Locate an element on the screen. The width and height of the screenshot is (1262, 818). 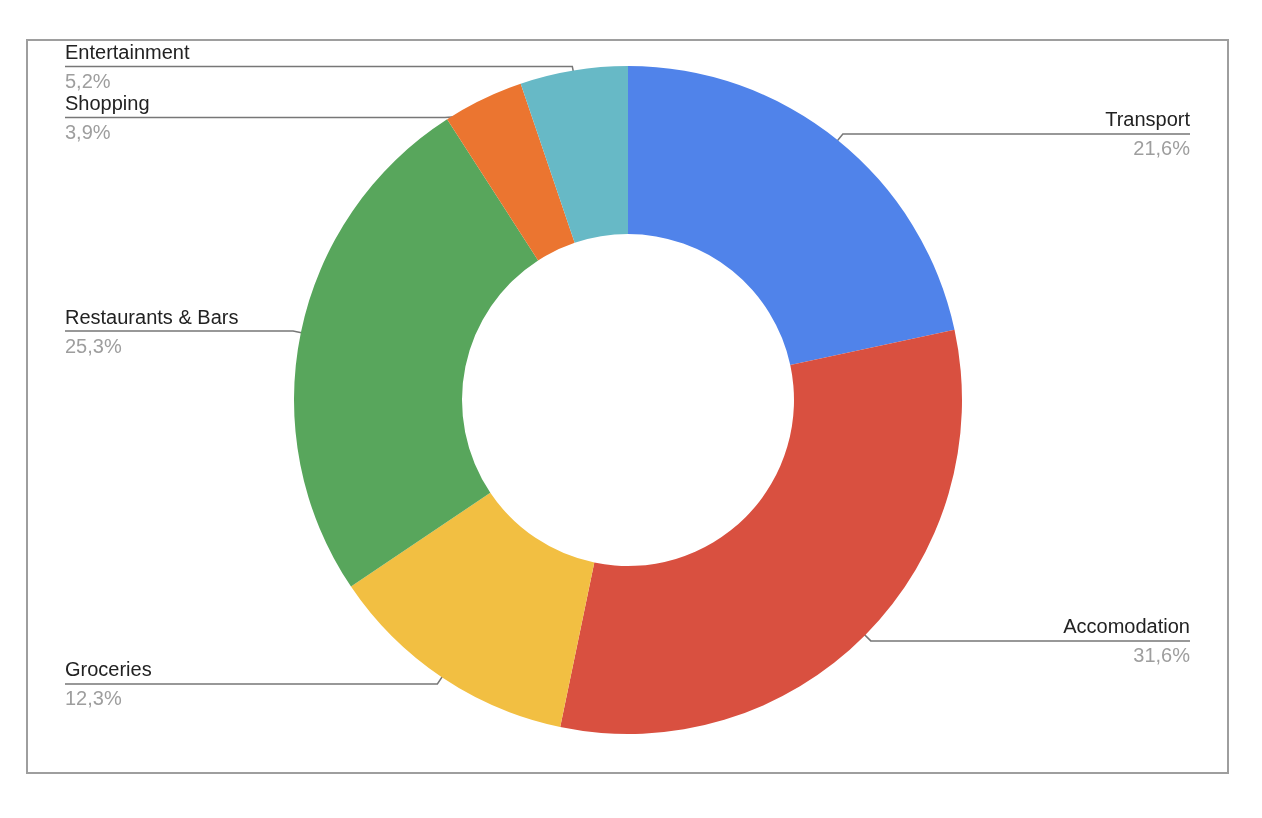
slice-label: Groceries is located at coordinates (108, 669).